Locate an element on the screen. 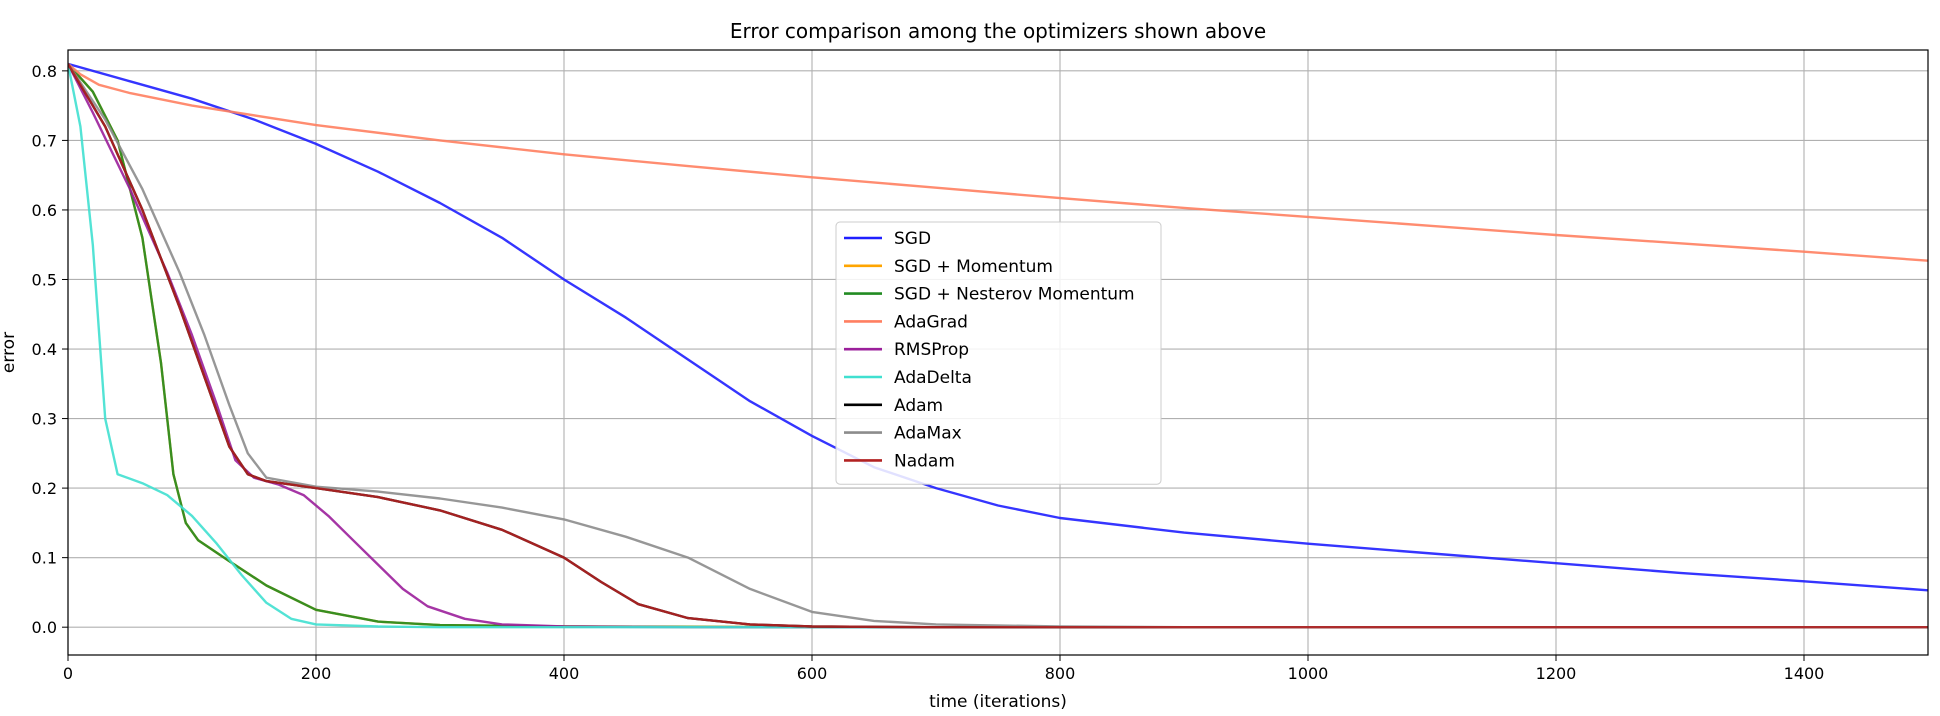 This screenshot has height=716, width=1940. legend-label: AdaMax is located at coordinates (928, 434).